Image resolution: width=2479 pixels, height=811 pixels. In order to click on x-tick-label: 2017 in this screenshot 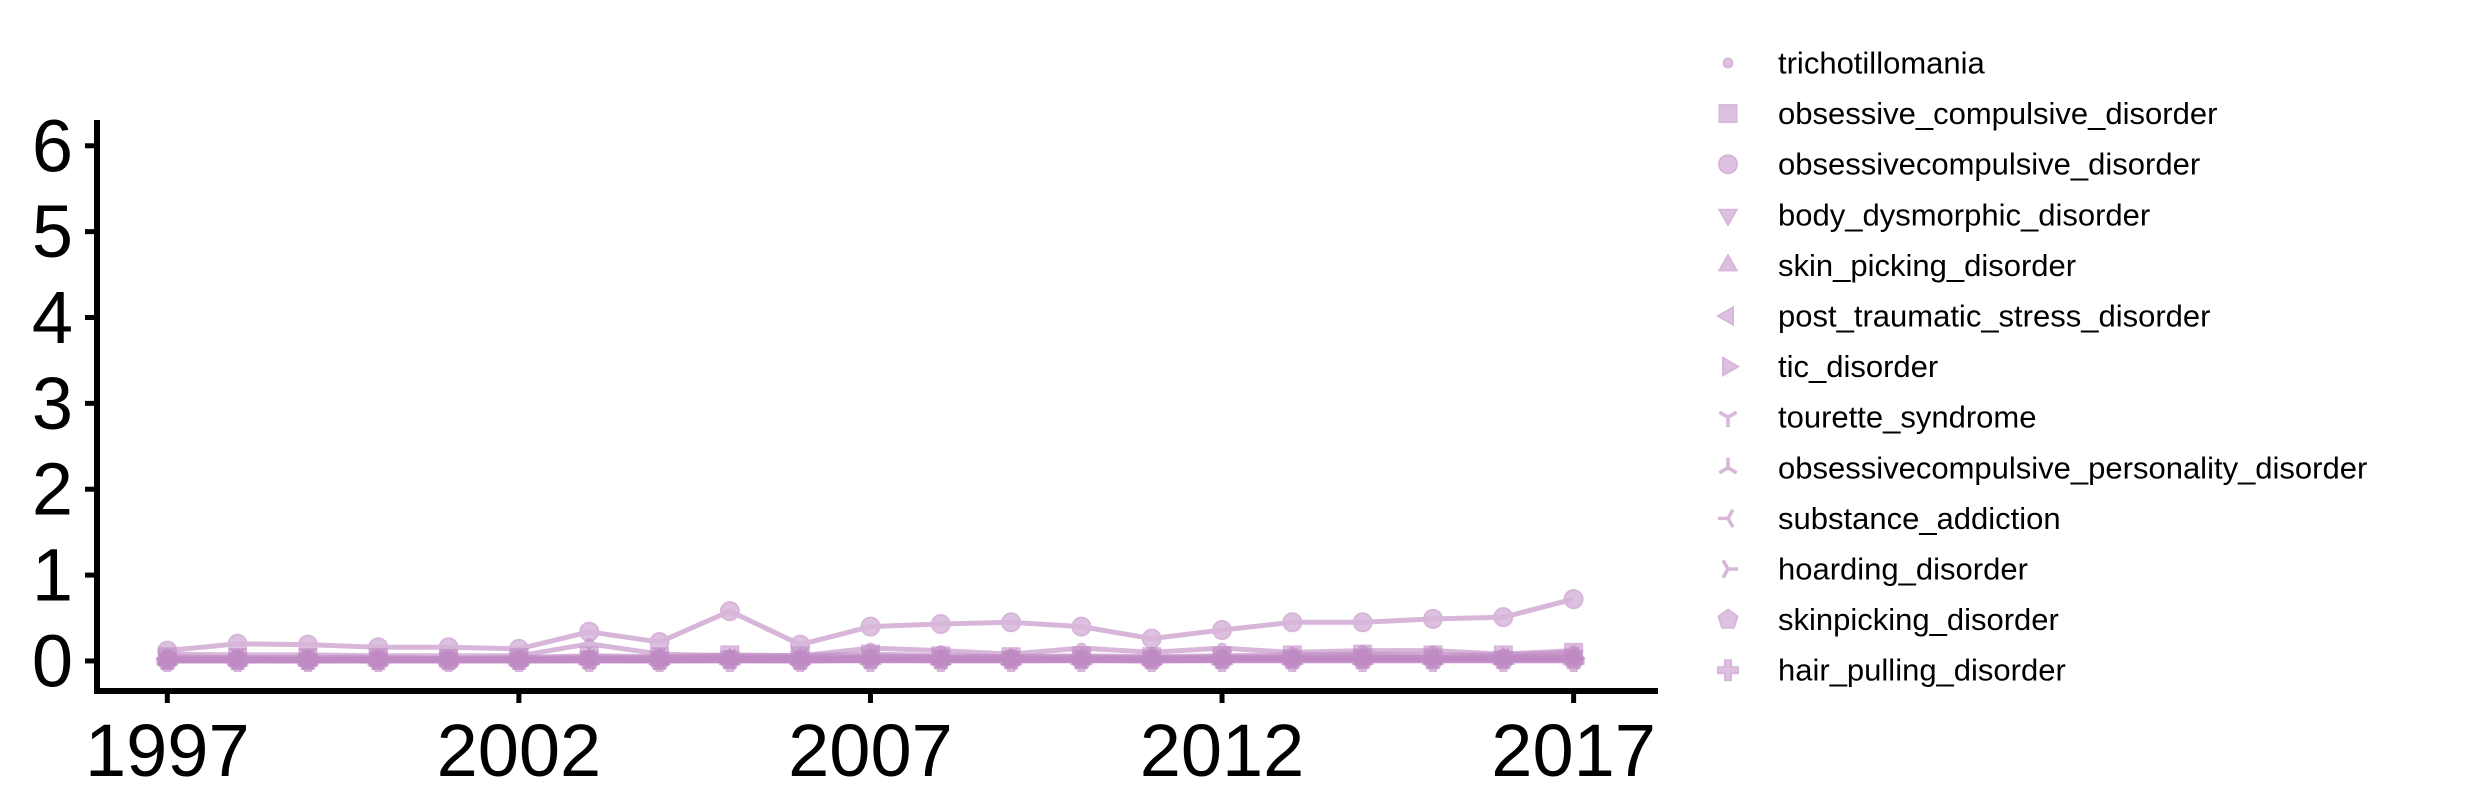, I will do `click(1573, 750)`.